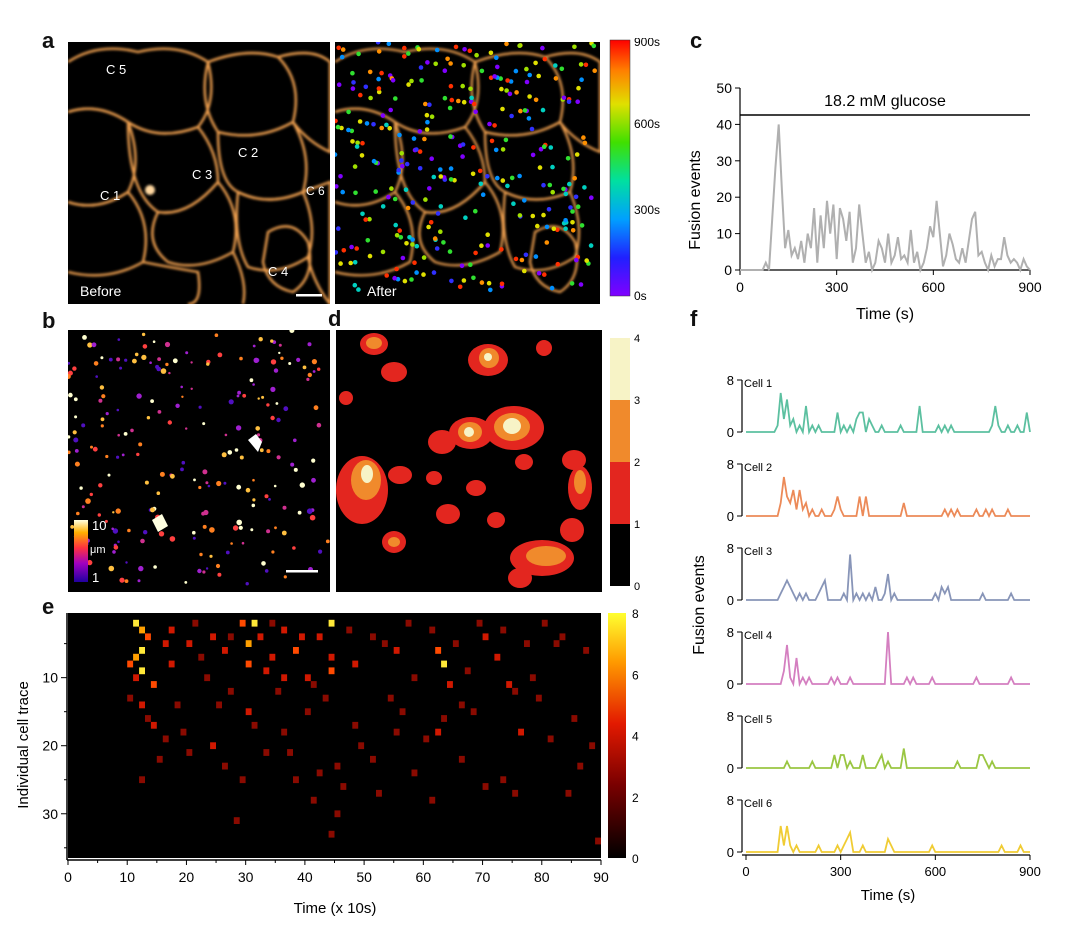 This screenshot has height=927, width=1080. What do you see at coordinates (110, 195) in the screenshot?
I see `cell-label-c1: C 1` at bounding box center [110, 195].